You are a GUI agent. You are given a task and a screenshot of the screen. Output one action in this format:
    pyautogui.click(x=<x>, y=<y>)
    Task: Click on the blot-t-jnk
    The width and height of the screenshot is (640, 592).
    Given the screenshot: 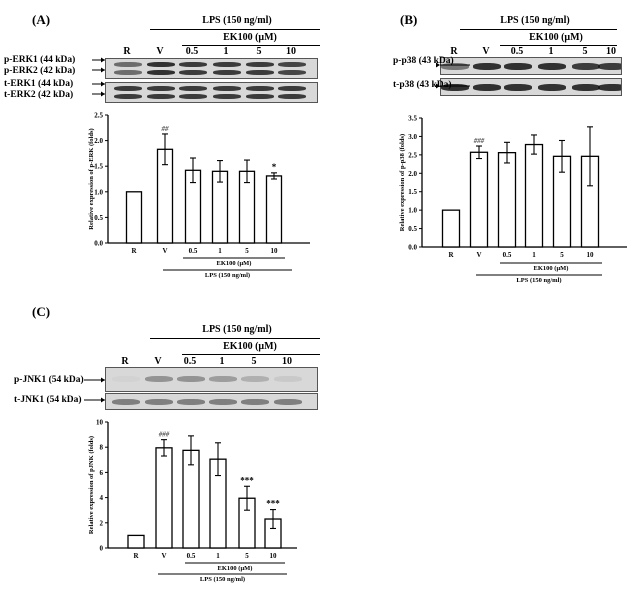 What is the action you would take?
    pyautogui.click(x=211, y=401)
    